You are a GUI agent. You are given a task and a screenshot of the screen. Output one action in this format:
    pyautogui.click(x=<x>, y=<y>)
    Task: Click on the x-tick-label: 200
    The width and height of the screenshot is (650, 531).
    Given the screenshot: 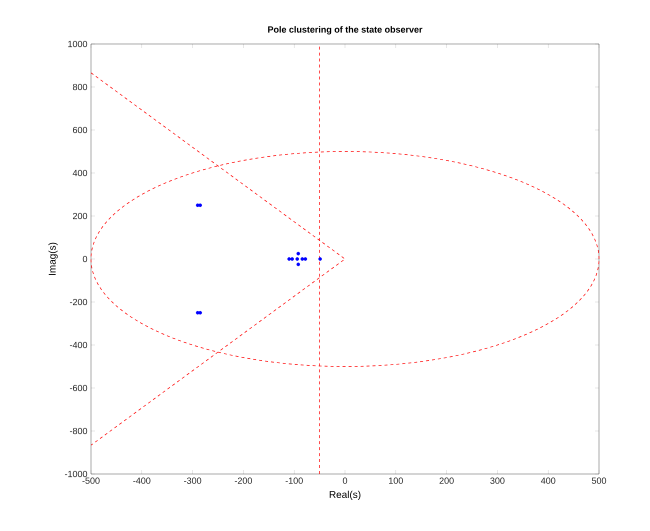 What is the action you would take?
    pyautogui.click(x=447, y=481)
    